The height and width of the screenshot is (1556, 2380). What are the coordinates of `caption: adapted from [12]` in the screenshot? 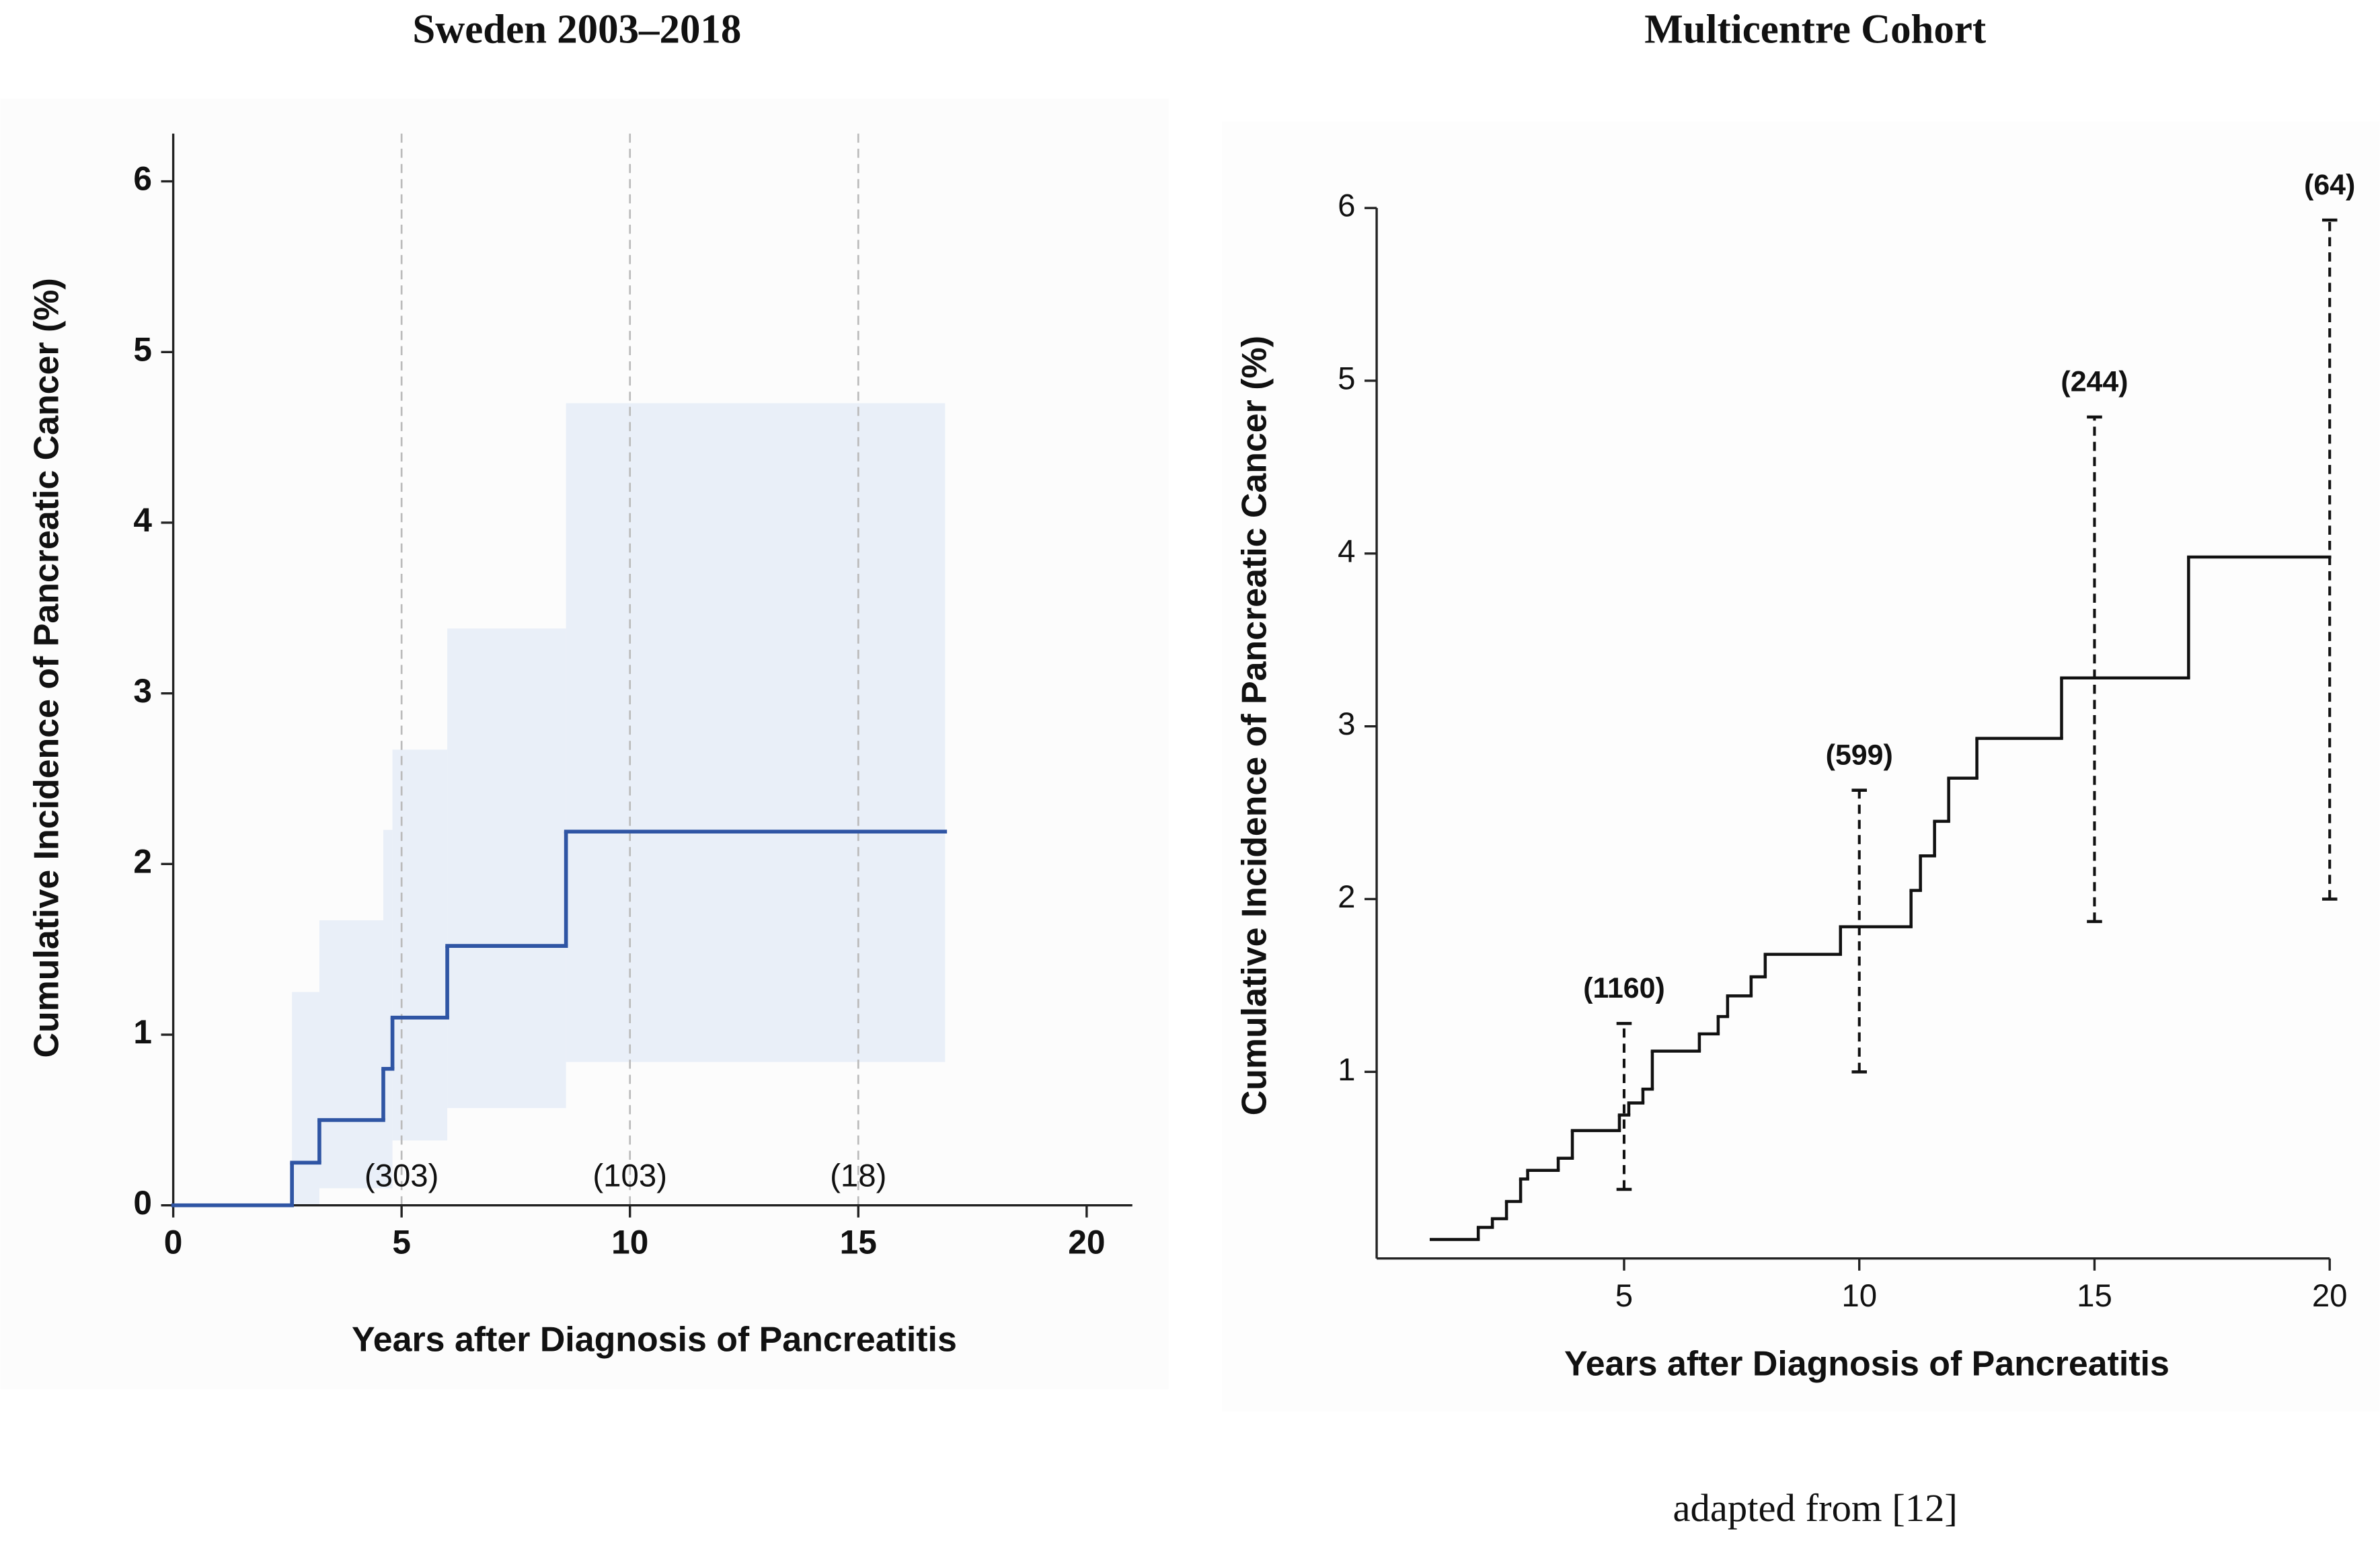 It's located at (1815, 1508).